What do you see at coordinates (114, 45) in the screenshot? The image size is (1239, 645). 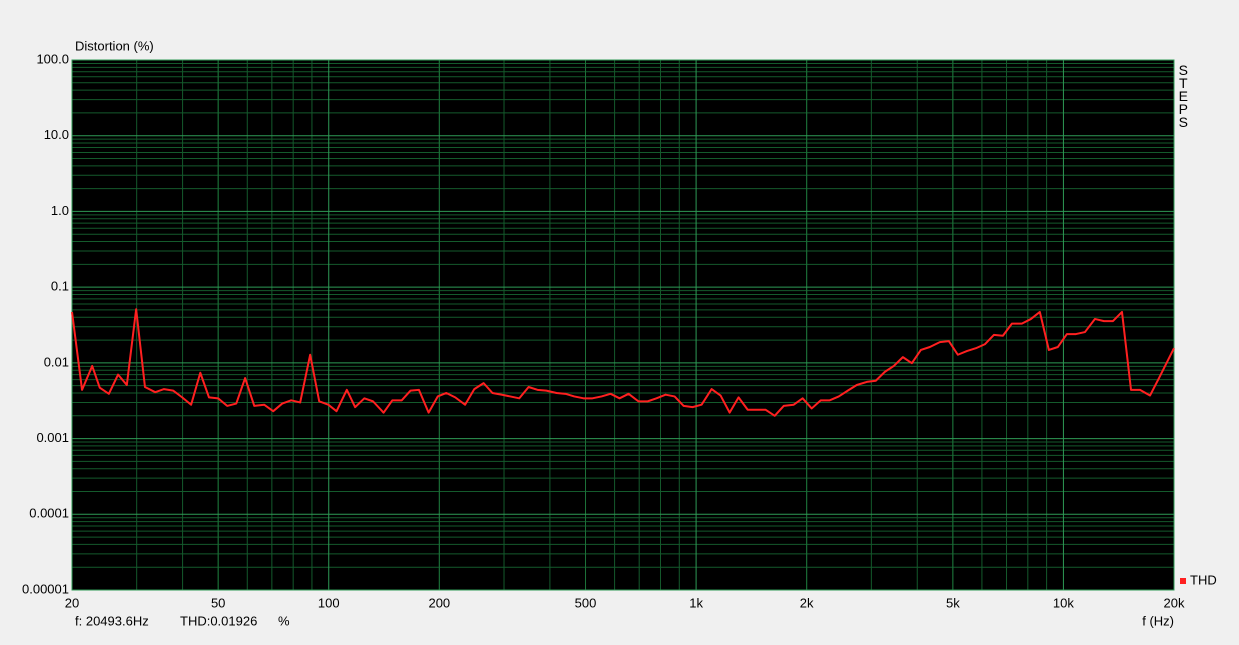 I see `y-axis-title: Distortion (%)` at bounding box center [114, 45].